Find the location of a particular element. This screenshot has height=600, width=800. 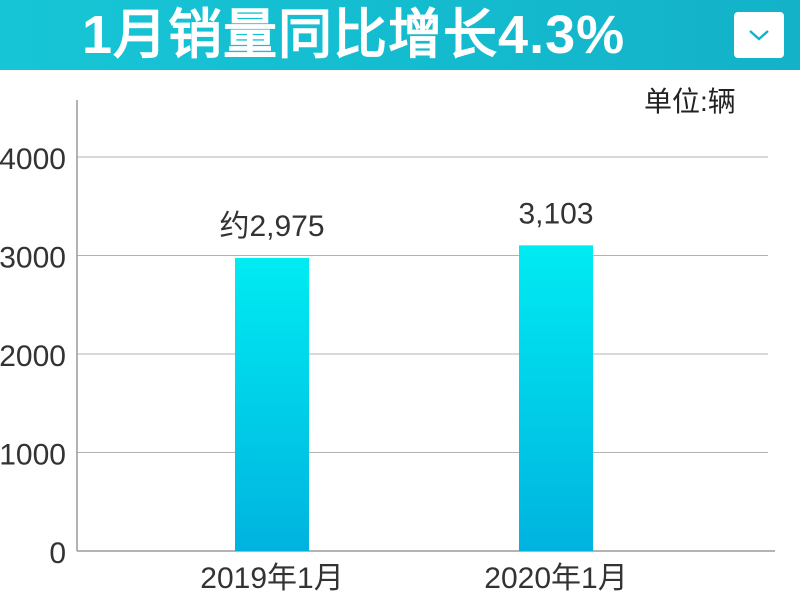

chevron-down-icon is located at coordinates (759, 35).